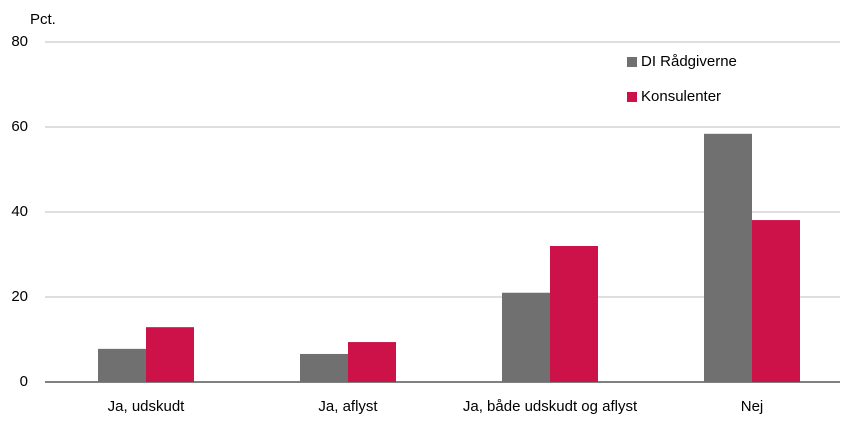 The image size is (845, 434). I want to click on y-axis-label: Pct., so click(43, 19).